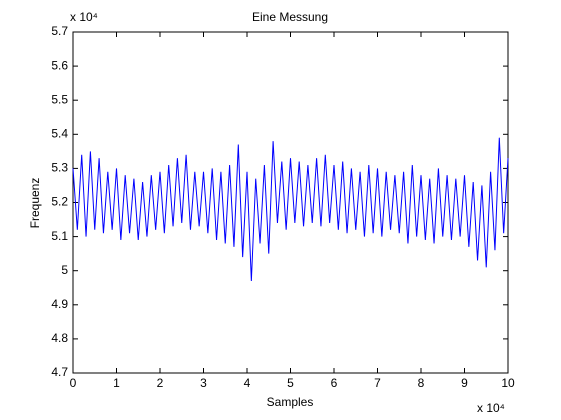 Image resolution: width=561 pixels, height=420 pixels. I want to click on chart-title: Eine Messung, so click(290, 17).